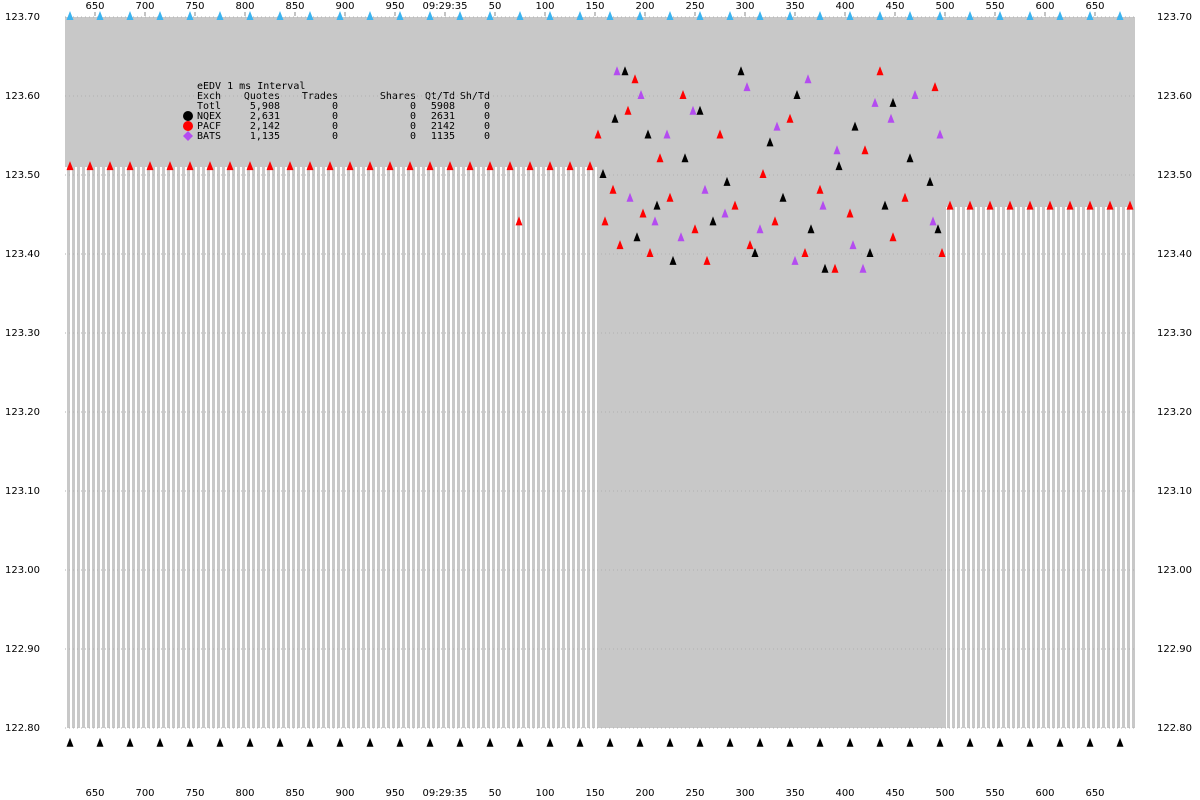 The image size is (1200, 800). I want to click on table-cell: 2631, so click(443, 116).